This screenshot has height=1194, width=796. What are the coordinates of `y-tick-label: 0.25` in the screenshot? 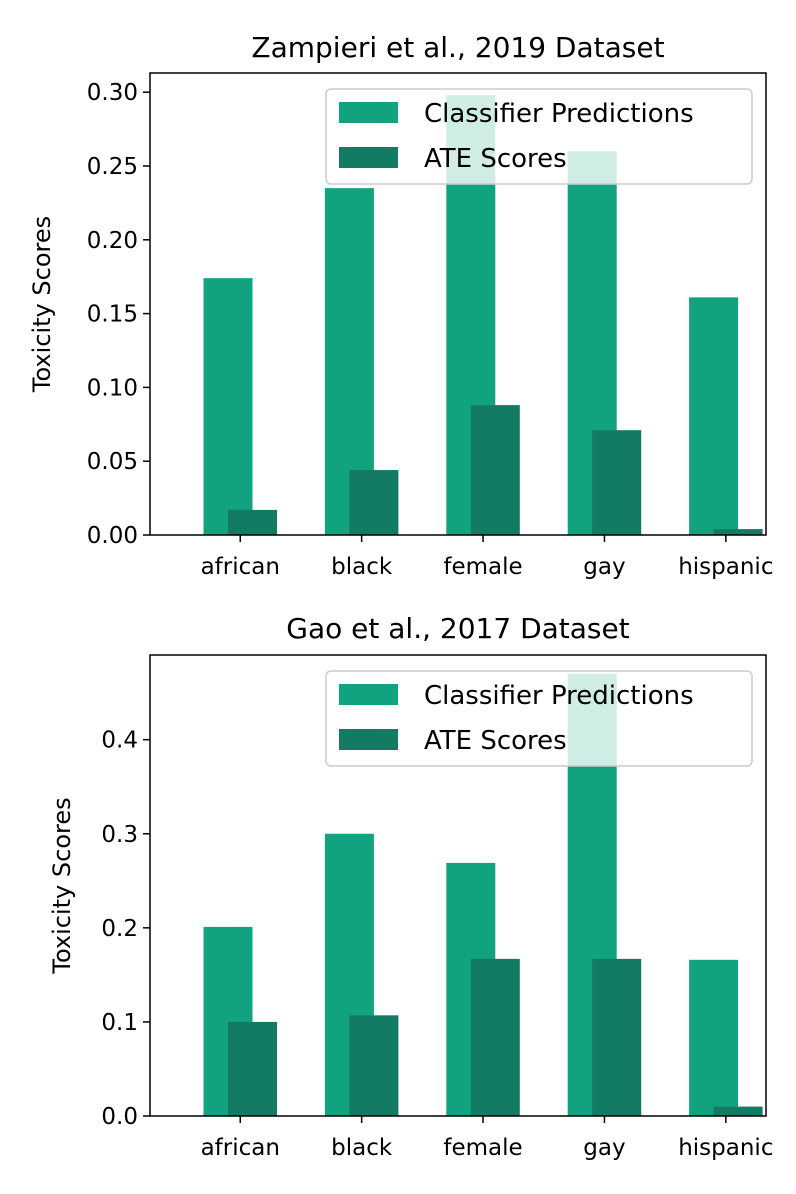 It's located at (112, 167).